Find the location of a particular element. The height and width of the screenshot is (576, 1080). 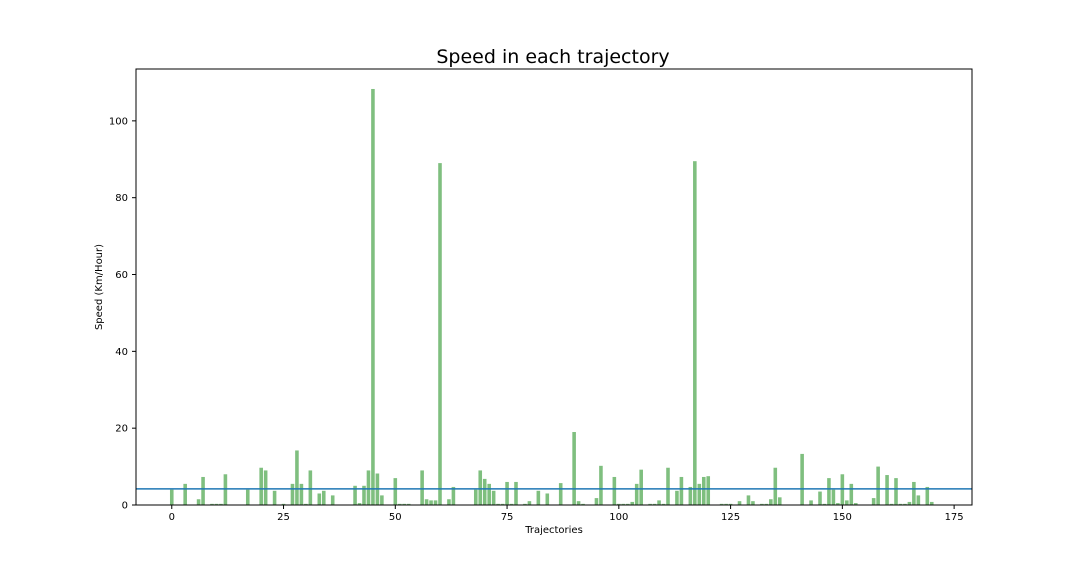

y-tick-label-0: 0 is located at coordinates (125, 506).